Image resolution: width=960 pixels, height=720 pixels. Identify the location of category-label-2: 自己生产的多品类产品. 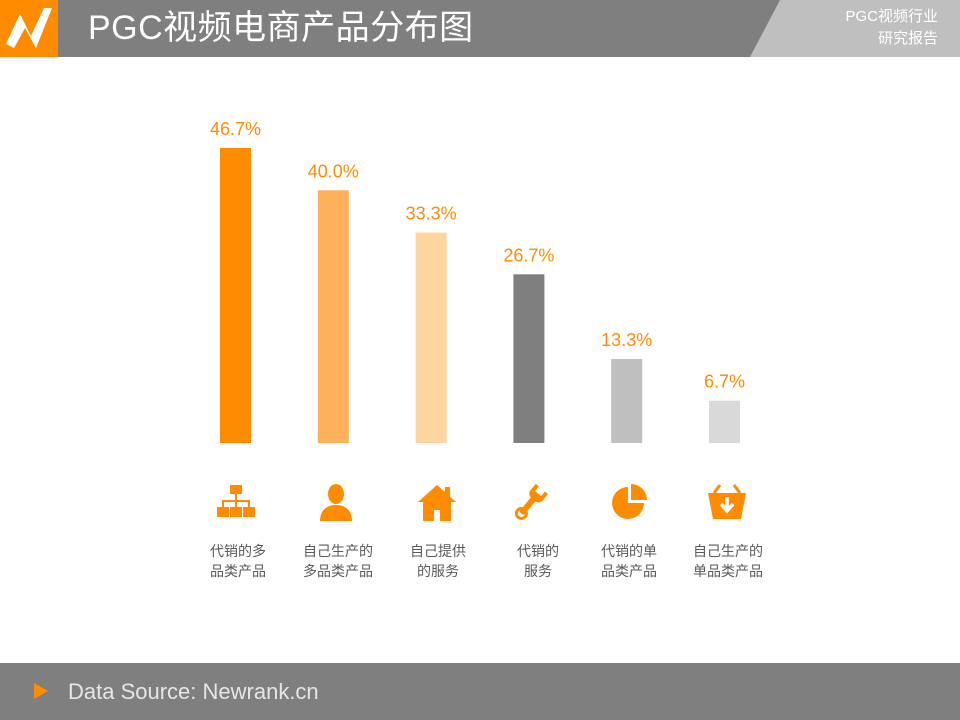
(338, 561).